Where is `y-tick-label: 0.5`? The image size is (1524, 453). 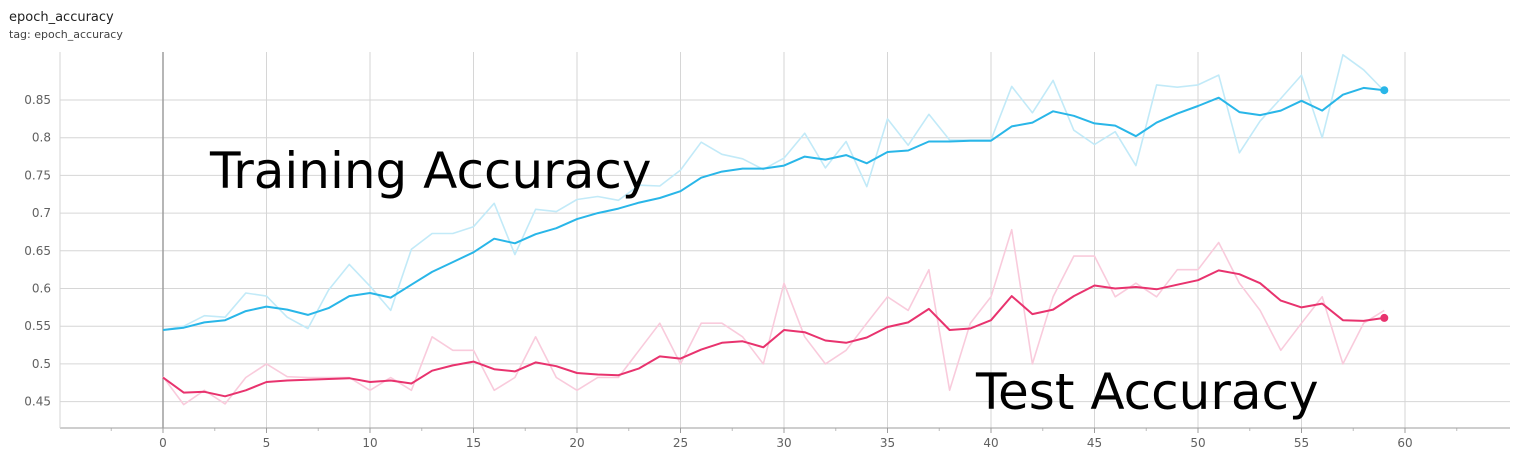 y-tick-label: 0.5 is located at coordinates (41, 364).